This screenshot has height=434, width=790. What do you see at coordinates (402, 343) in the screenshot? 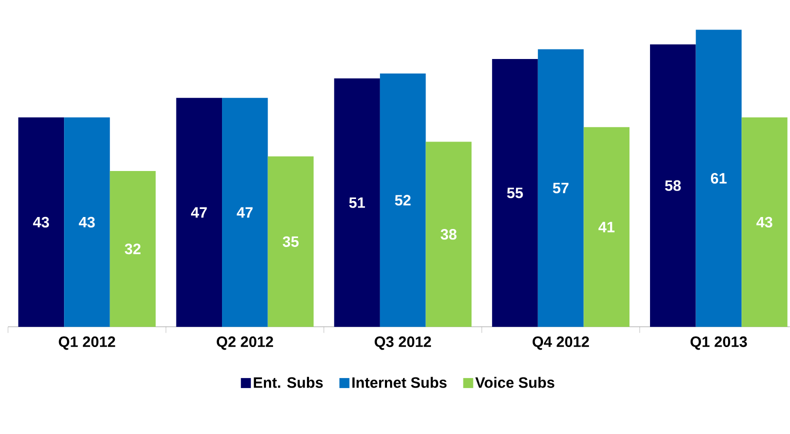
I see `x-tick-label: Q3 2012` at bounding box center [402, 343].